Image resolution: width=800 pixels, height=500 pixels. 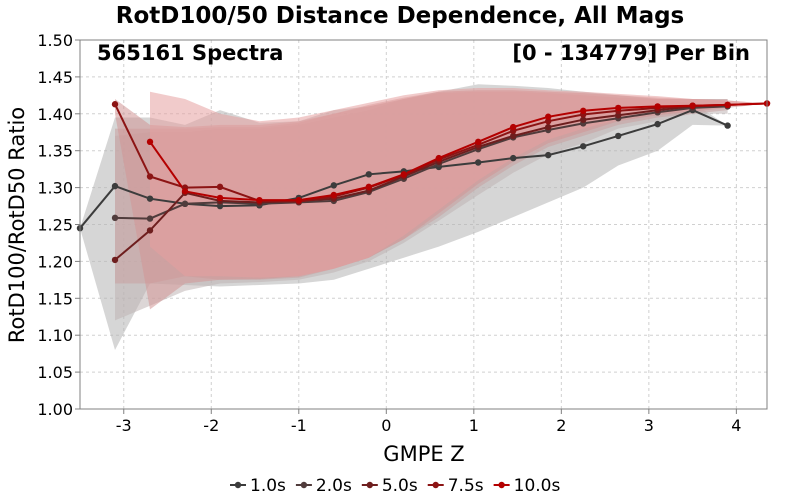 I want to click on y-tick-label: 1.30, so click(x=55, y=188).